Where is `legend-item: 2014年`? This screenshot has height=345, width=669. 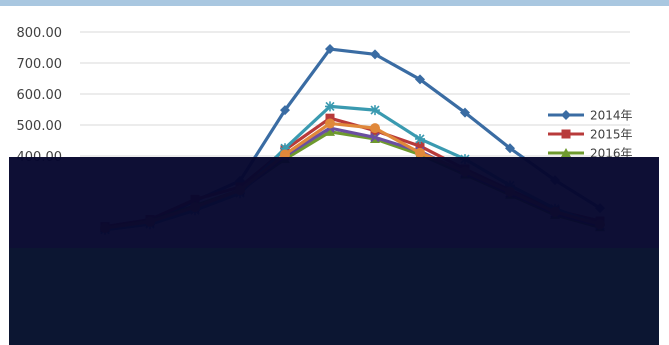
legend-item: 2014年 is located at coordinates (590, 116).